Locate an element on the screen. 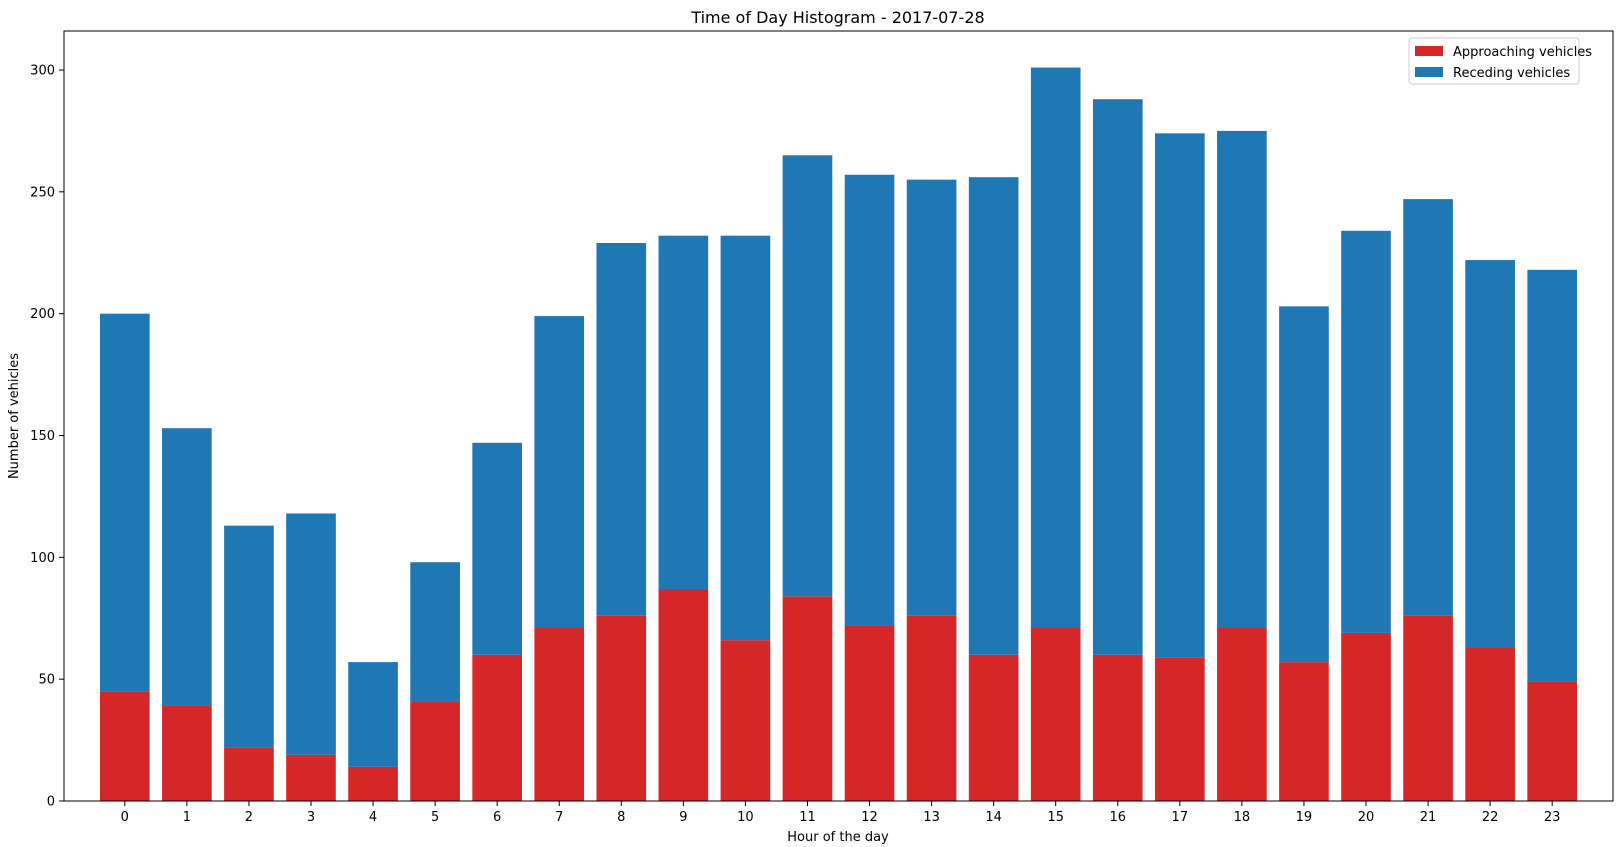  x-tick-label: 15 is located at coordinates (1055, 817).